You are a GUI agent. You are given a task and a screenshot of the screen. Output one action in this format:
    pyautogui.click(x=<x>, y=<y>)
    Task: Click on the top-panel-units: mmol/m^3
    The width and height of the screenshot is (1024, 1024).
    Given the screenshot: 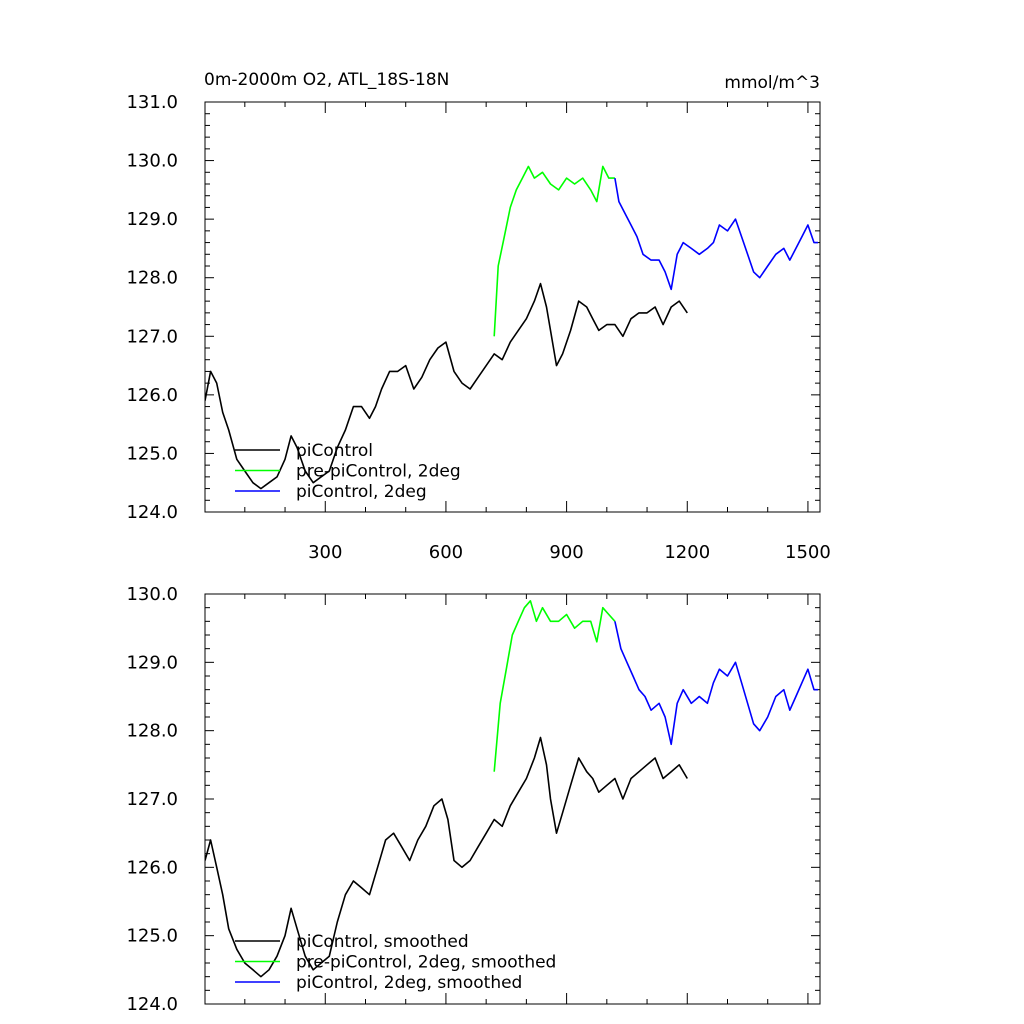 What is the action you would take?
    pyautogui.click(x=772, y=83)
    